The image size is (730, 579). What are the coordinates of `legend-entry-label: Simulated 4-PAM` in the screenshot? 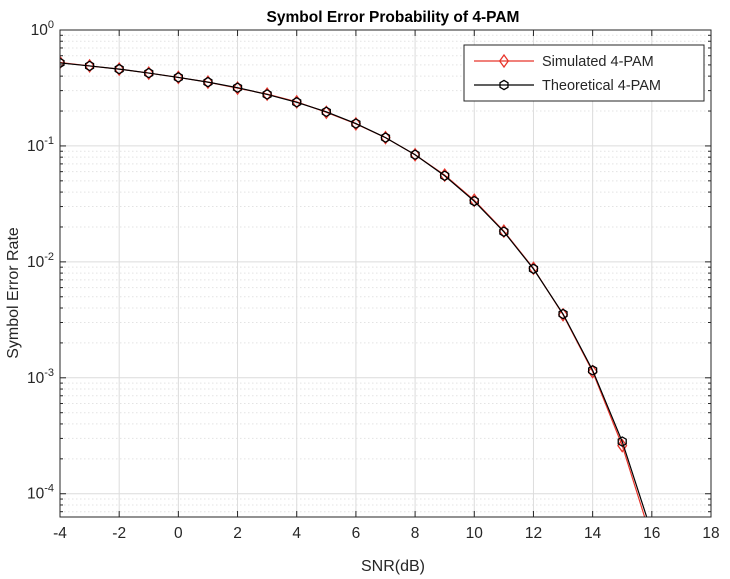 It's located at (598, 62).